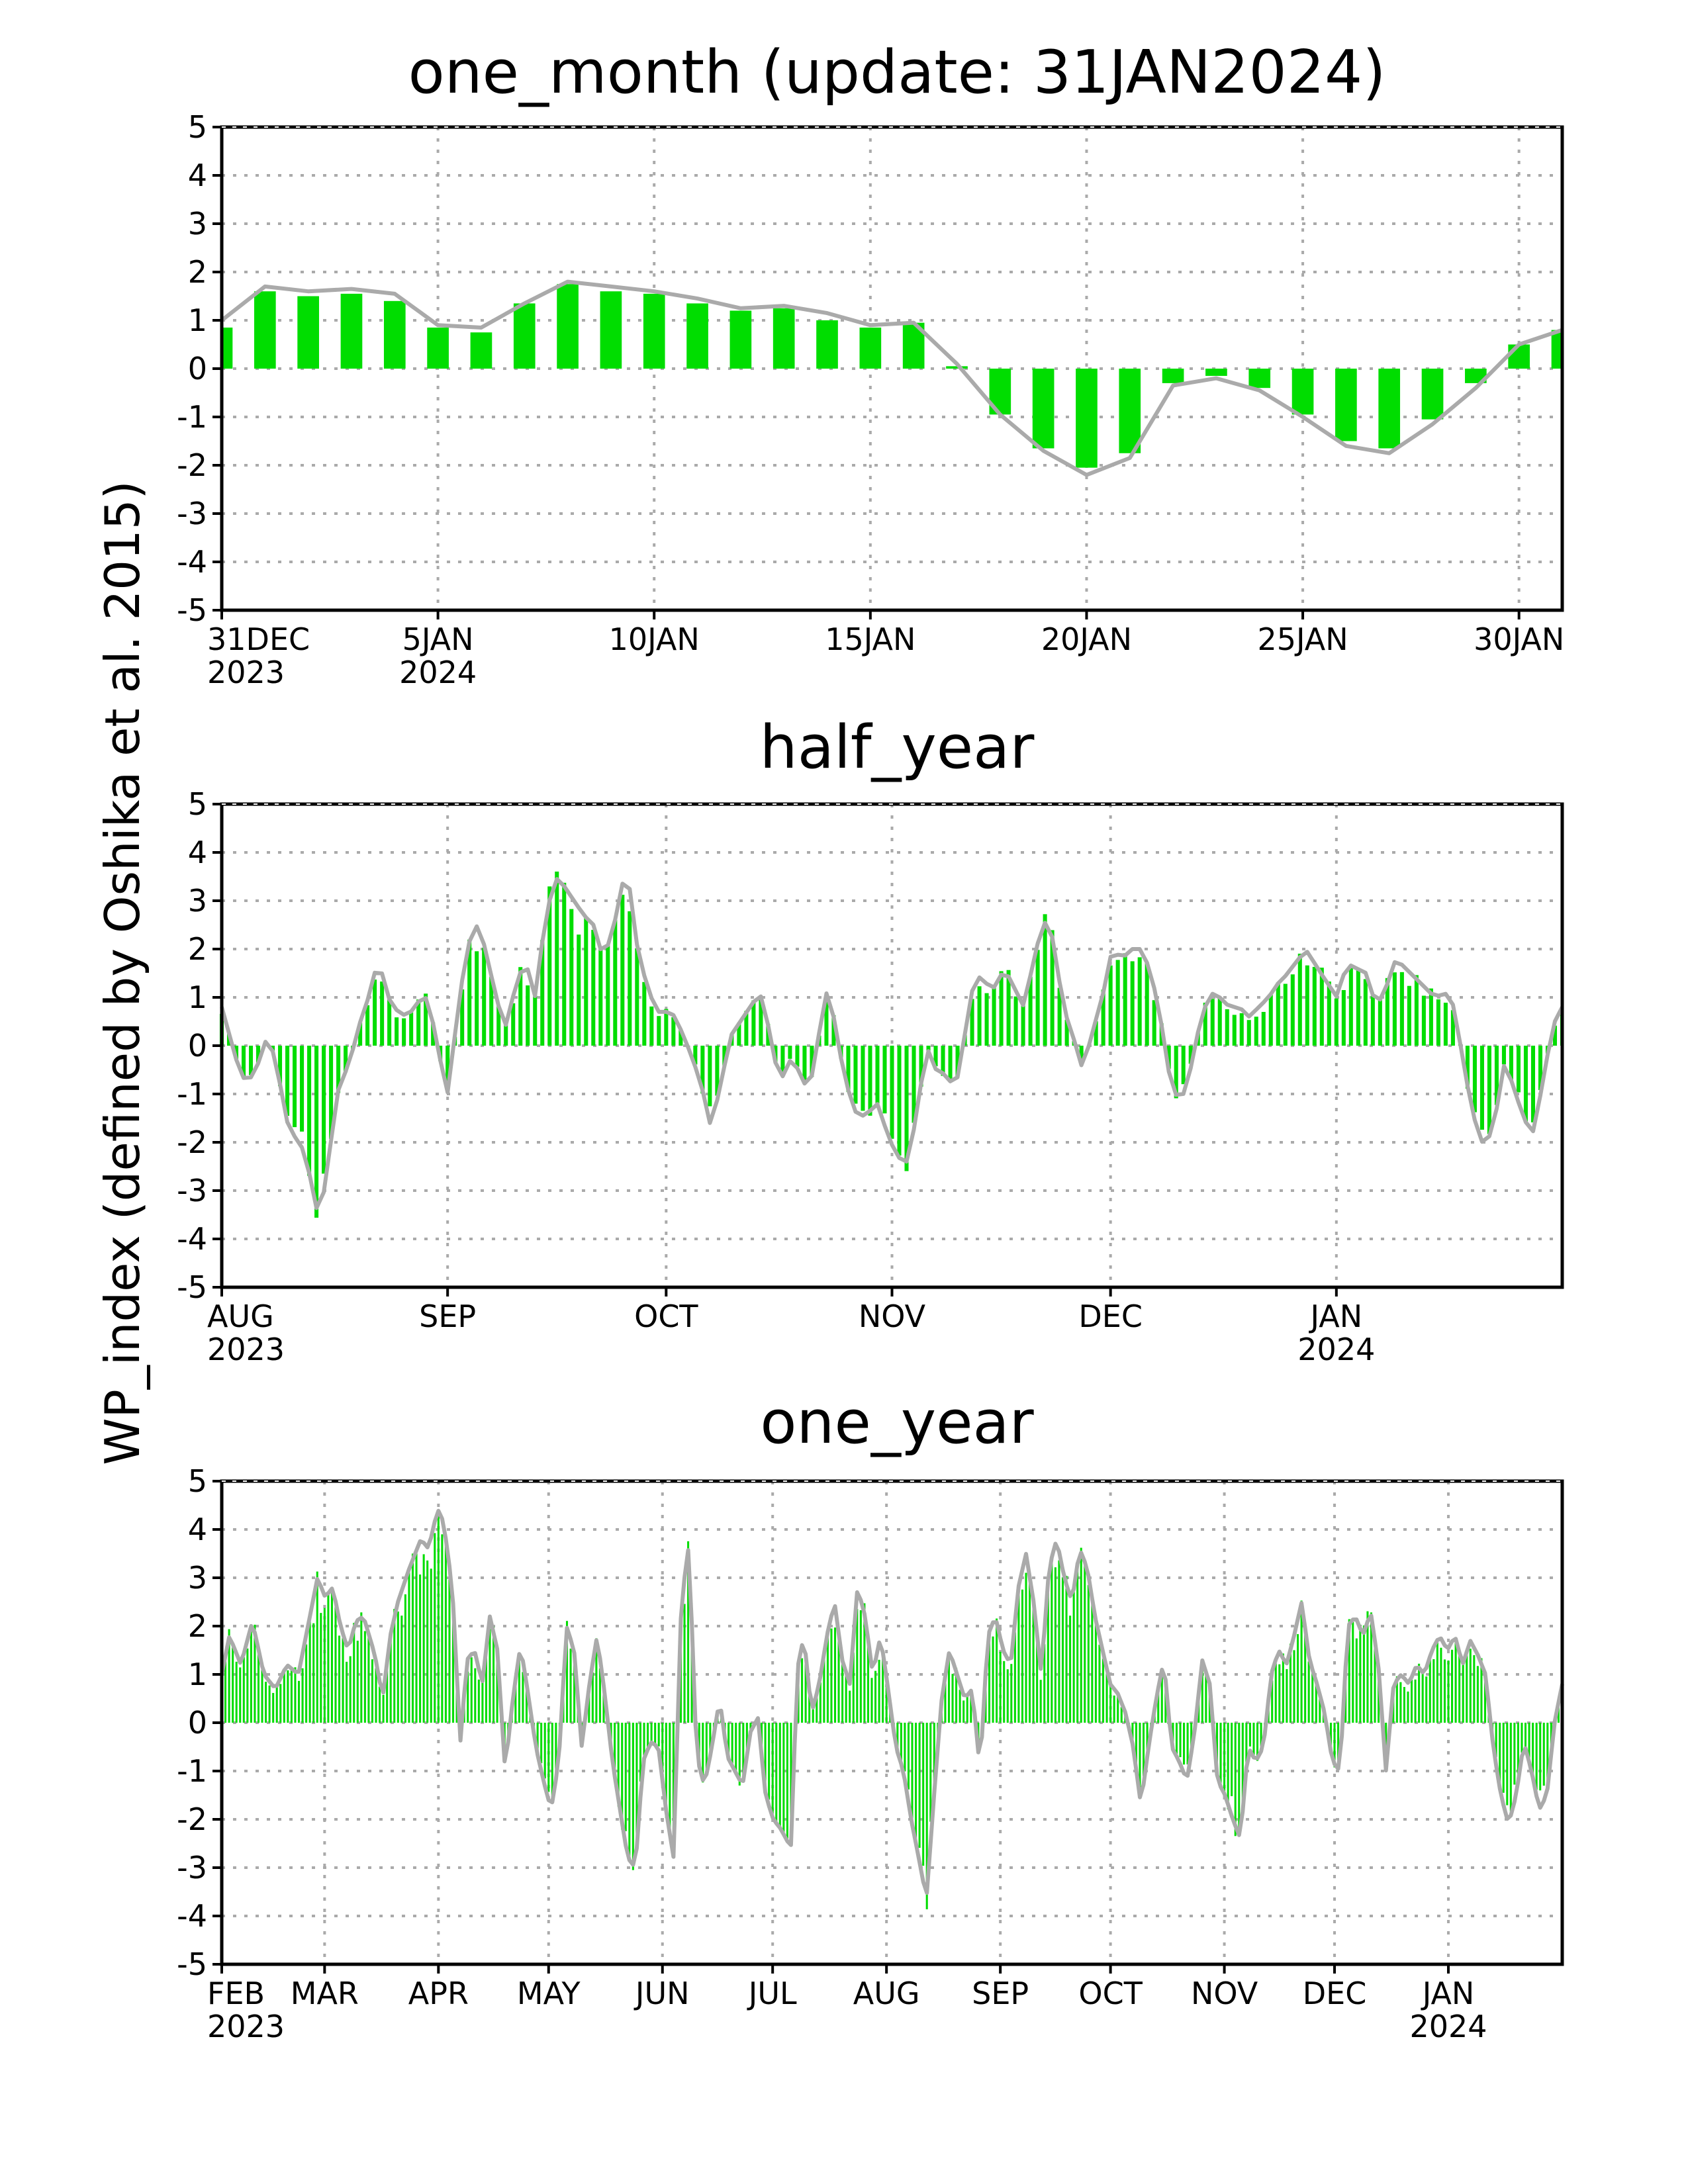  What do you see at coordinates (197, 272) in the screenshot?
I see `y-tick-label: 2` at bounding box center [197, 272].